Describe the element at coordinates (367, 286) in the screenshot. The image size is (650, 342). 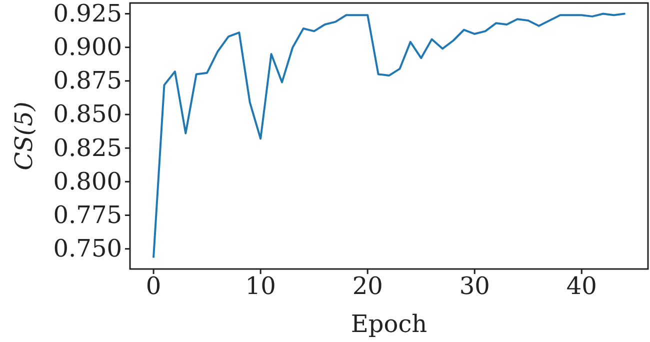
I see `x-tick-label: 20` at that location.